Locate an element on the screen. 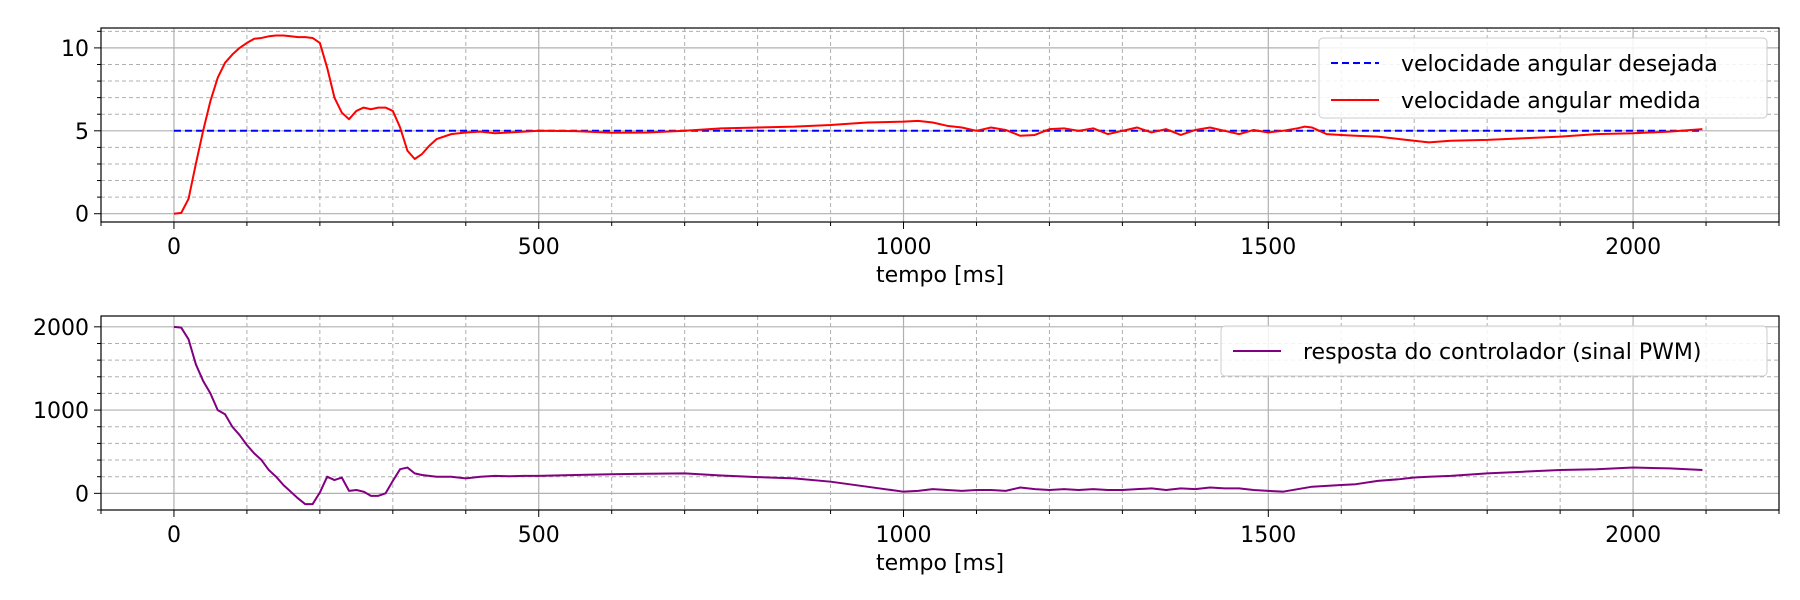 The image size is (1800, 600). y-tick-label: 1000 is located at coordinates (61, 411).